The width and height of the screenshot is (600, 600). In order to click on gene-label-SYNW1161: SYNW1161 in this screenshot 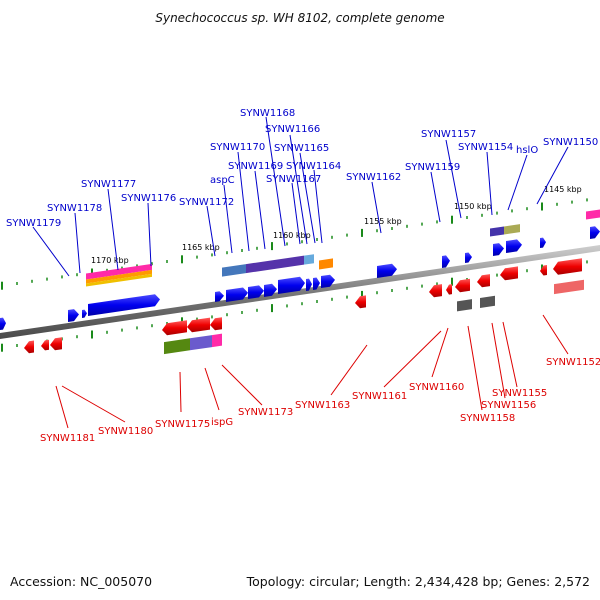, I will do `click(379, 396)`.